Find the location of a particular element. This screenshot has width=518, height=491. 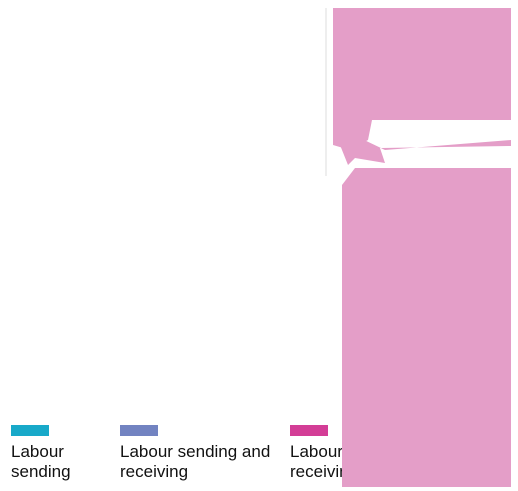

legend-item: Labour sending is located at coordinates (51, 453).